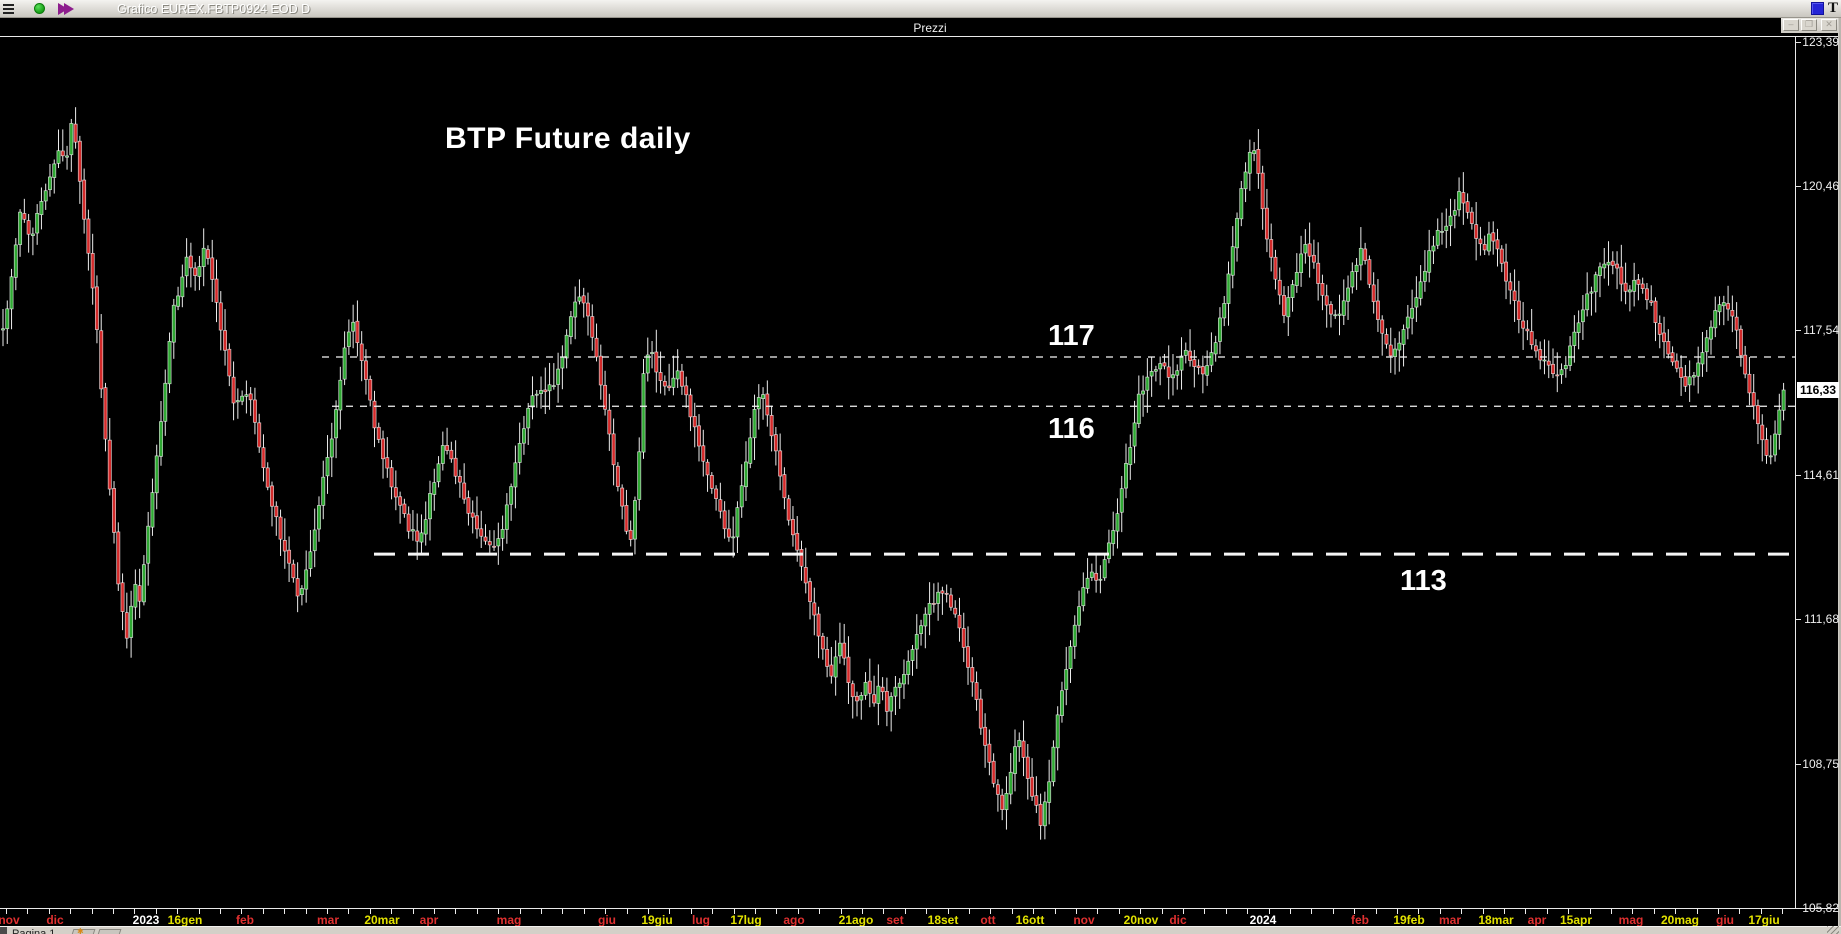  I want to click on panel-header-strip: Prezzi, so click(920, 27).